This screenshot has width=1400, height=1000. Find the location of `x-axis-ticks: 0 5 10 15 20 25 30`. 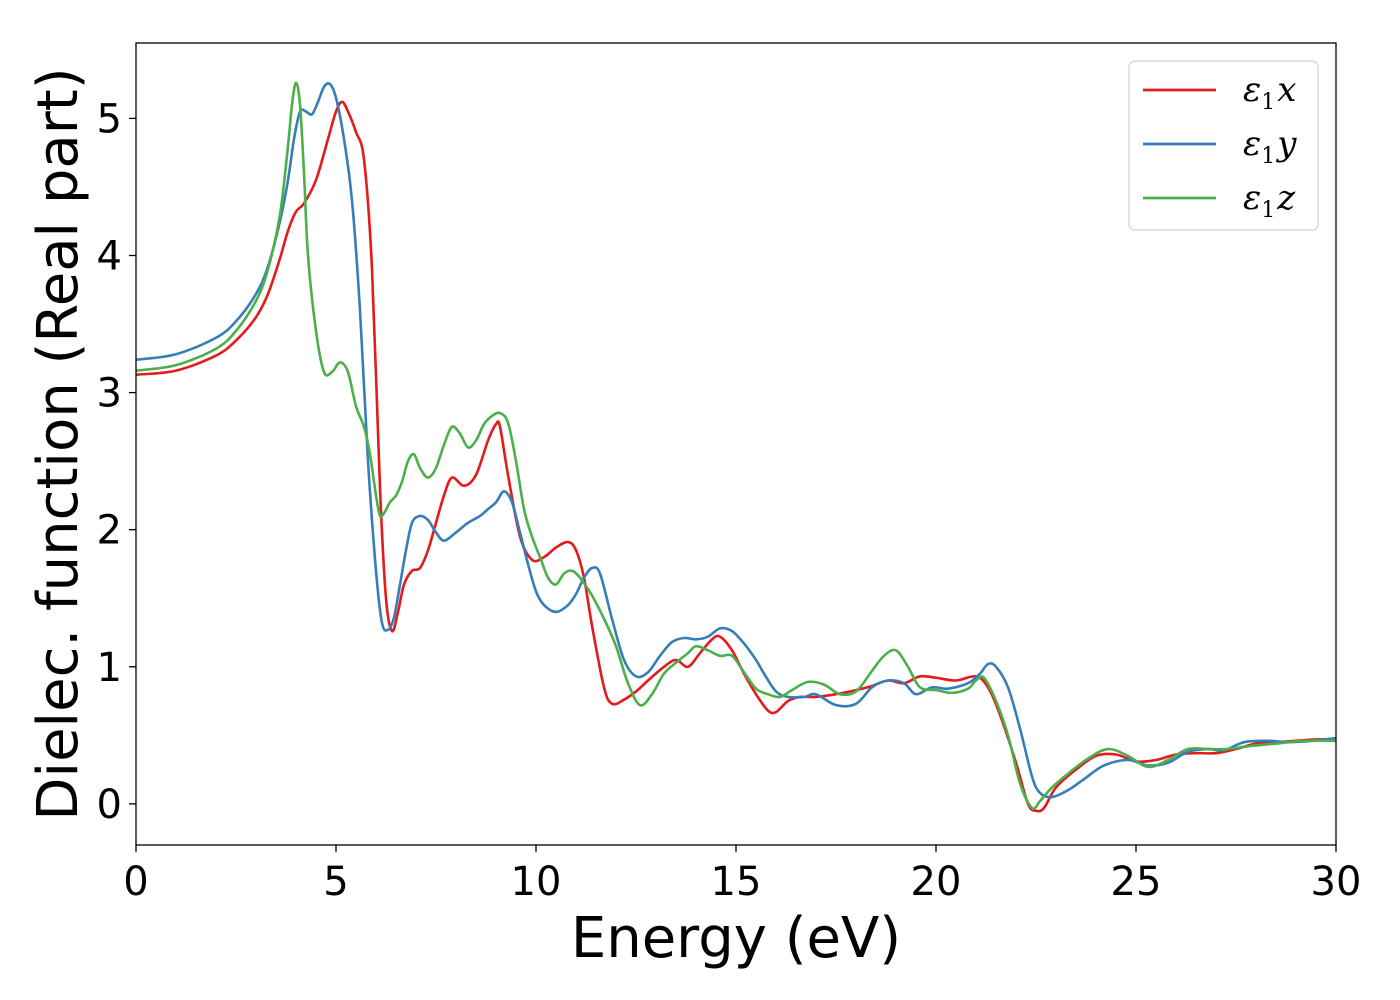

x-axis-ticks: 0 5 10 15 20 25 30 is located at coordinates (742, 875).